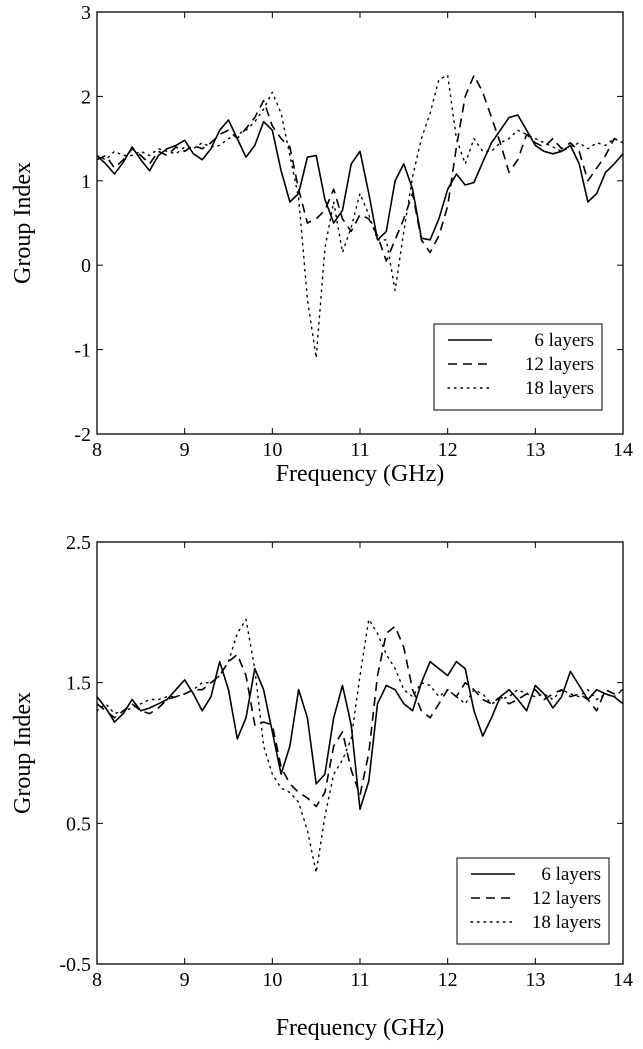  I want to click on y-tick-label: 0, so click(86, 266).